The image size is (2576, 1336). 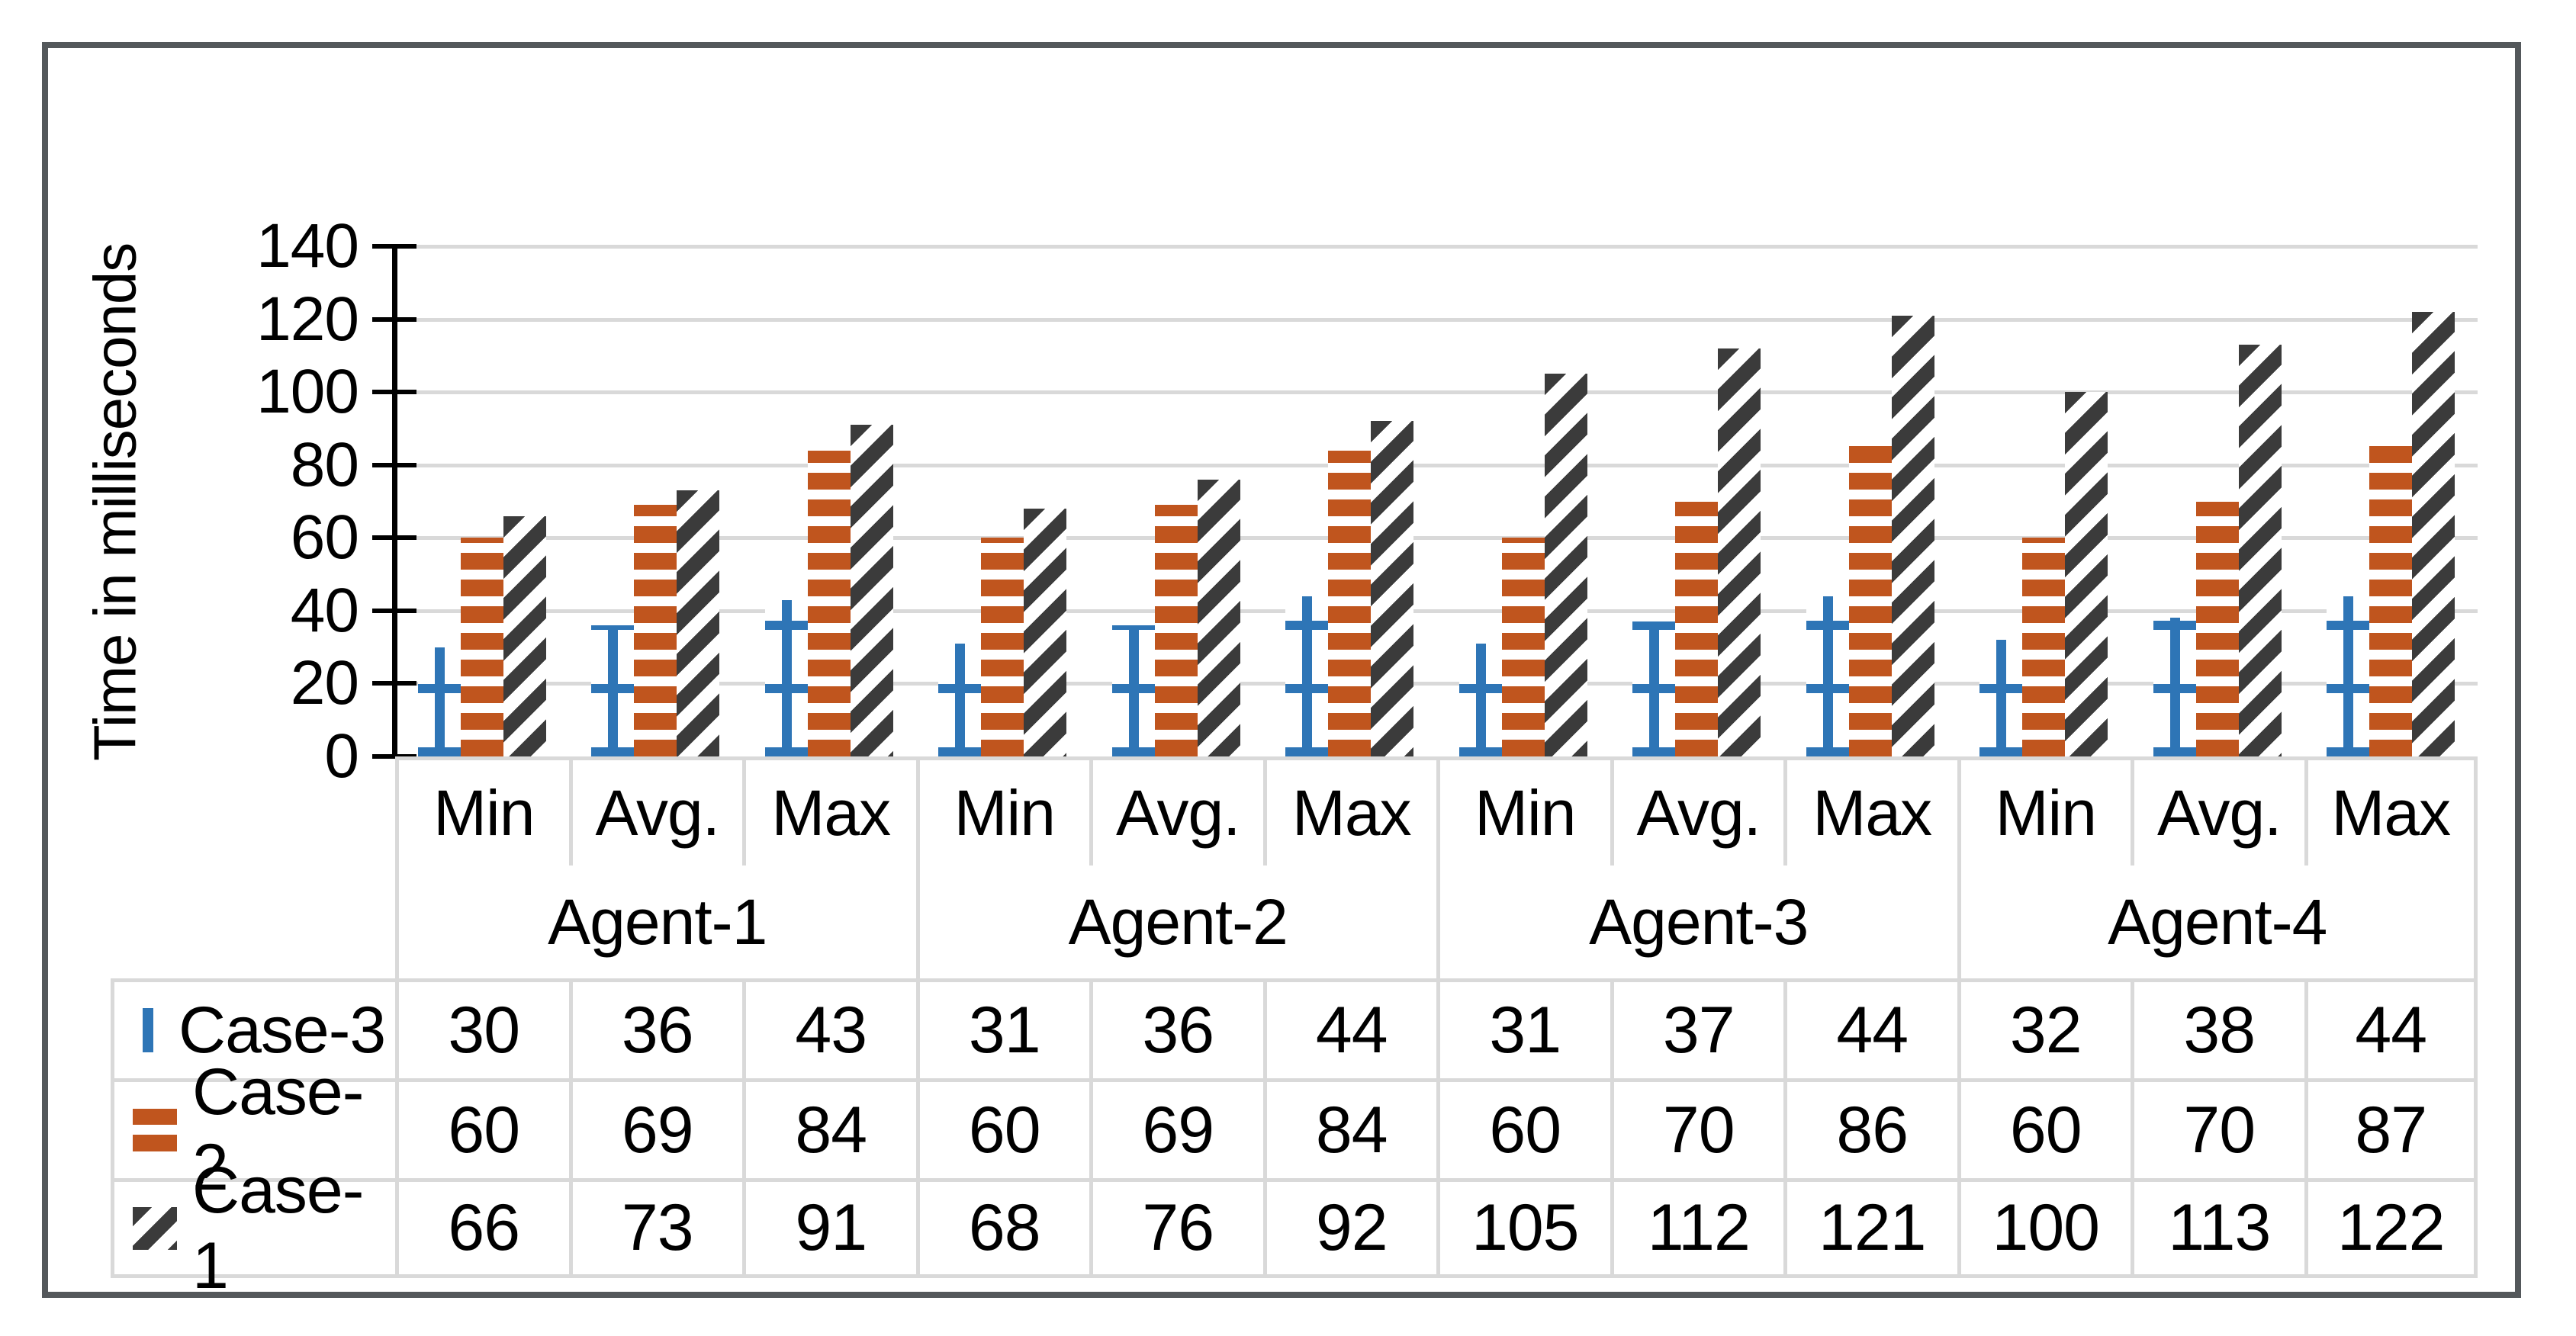 I want to click on bar-case-1-agent-3-avg, so click(x=1740, y=552).